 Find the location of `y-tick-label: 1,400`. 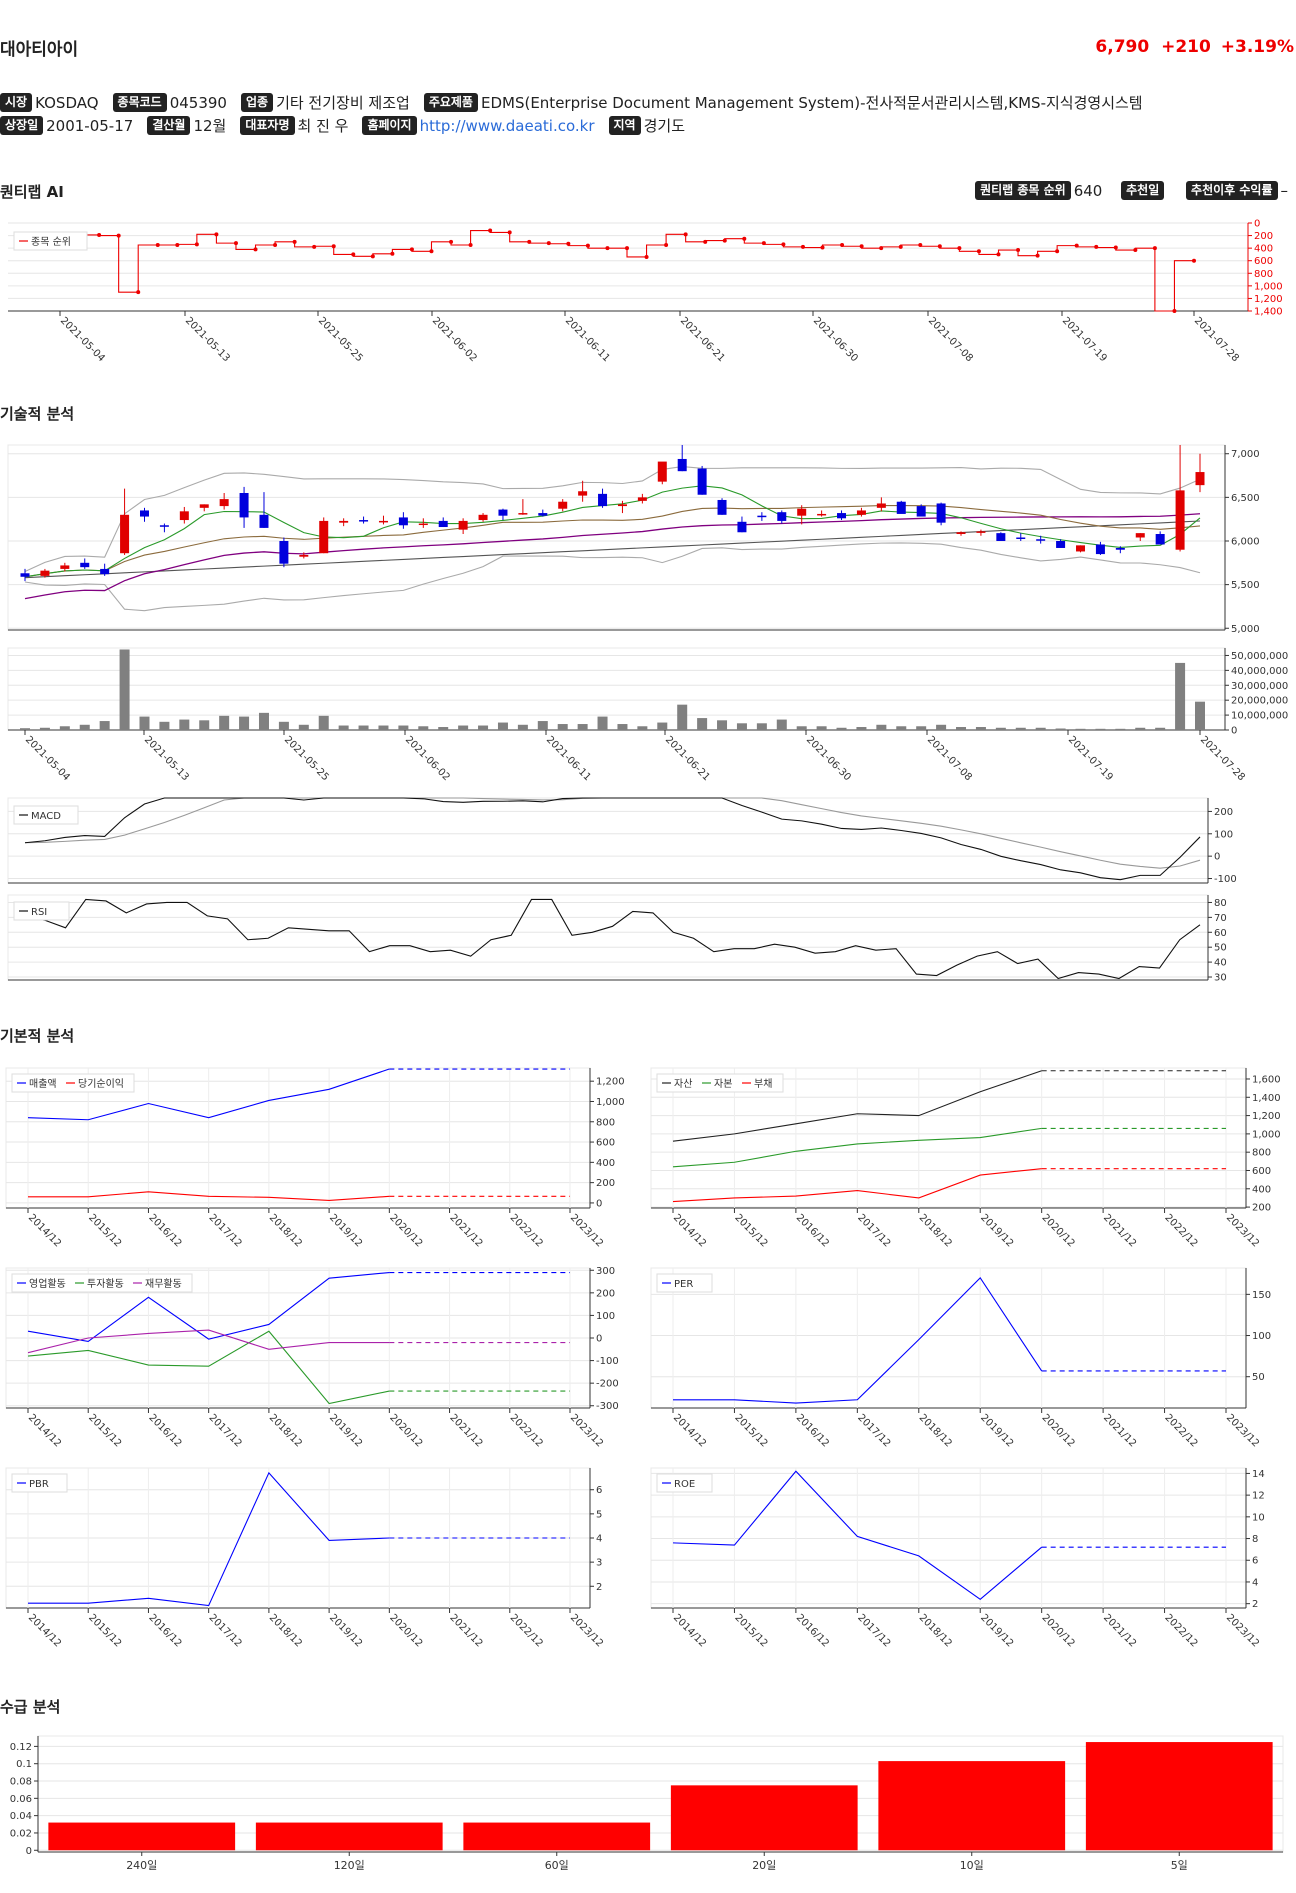

y-tick-label: 1,400 is located at coordinates (1268, 312).